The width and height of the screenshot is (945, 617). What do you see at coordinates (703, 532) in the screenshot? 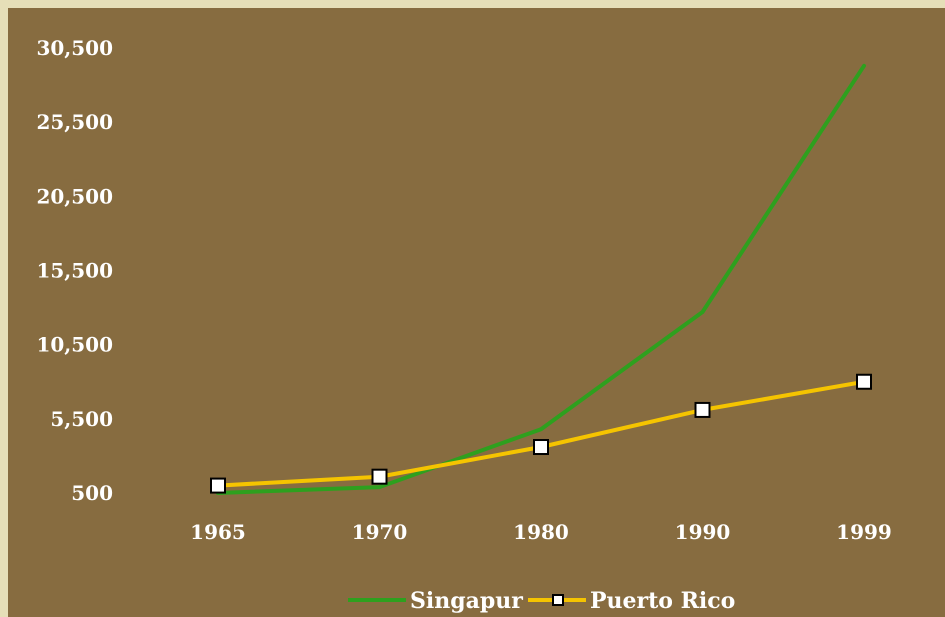
I see `x-tick-label: 1990` at bounding box center [703, 532].